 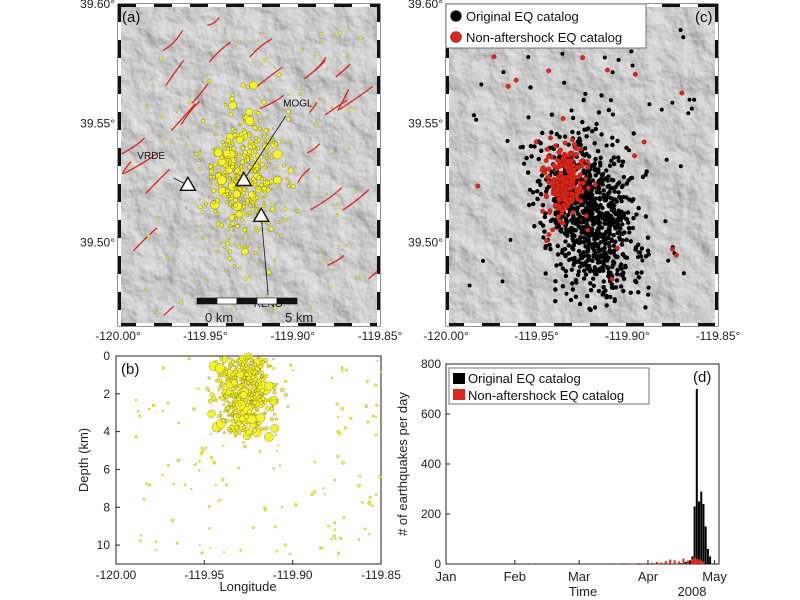 I want to click on panel-d-y-ticks: 0 200 400 600 800, so click(x=435, y=464).